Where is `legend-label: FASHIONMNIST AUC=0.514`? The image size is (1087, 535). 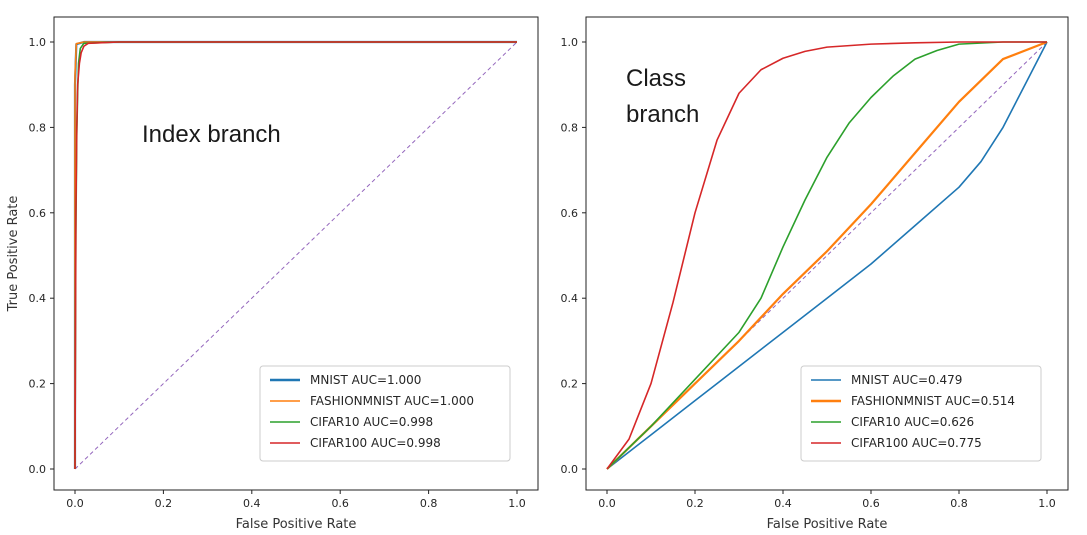 legend-label: FASHIONMNIST AUC=0.514 is located at coordinates (933, 401).